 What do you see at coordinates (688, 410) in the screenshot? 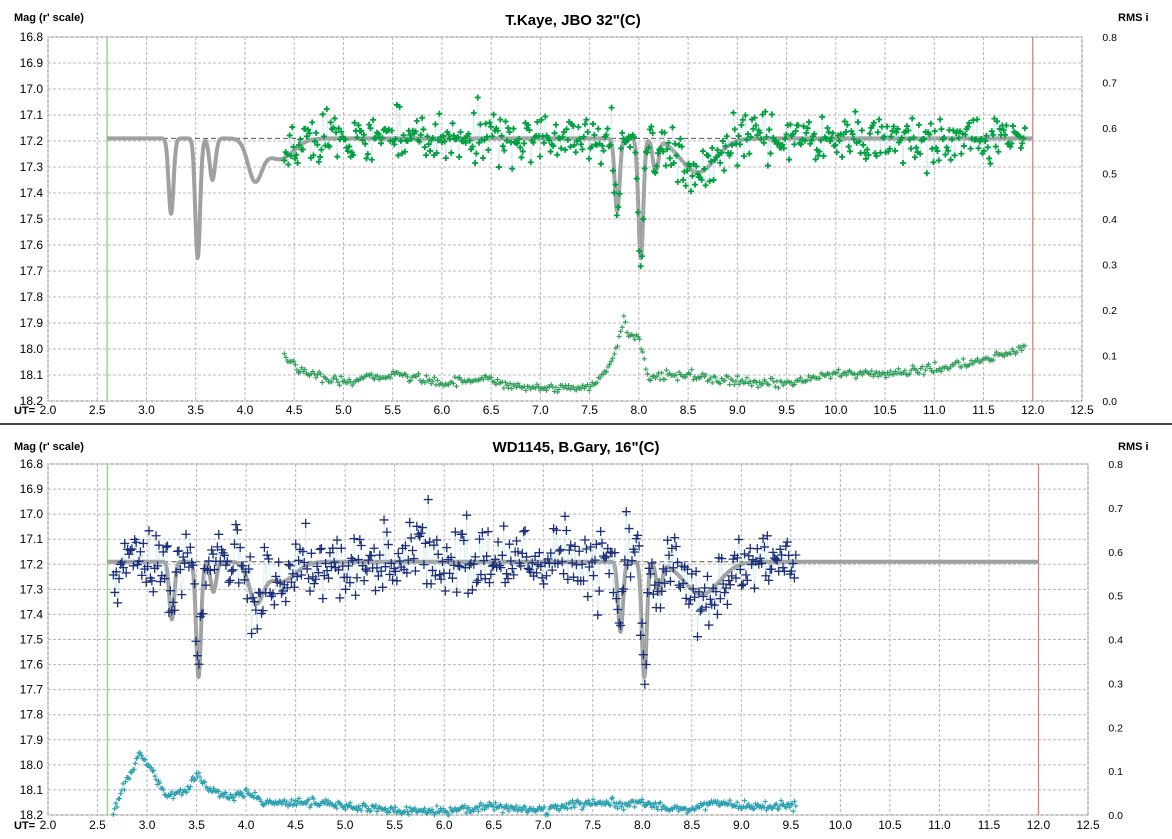
I see `x-tick-label: 8.5` at bounding box center [688, 410].